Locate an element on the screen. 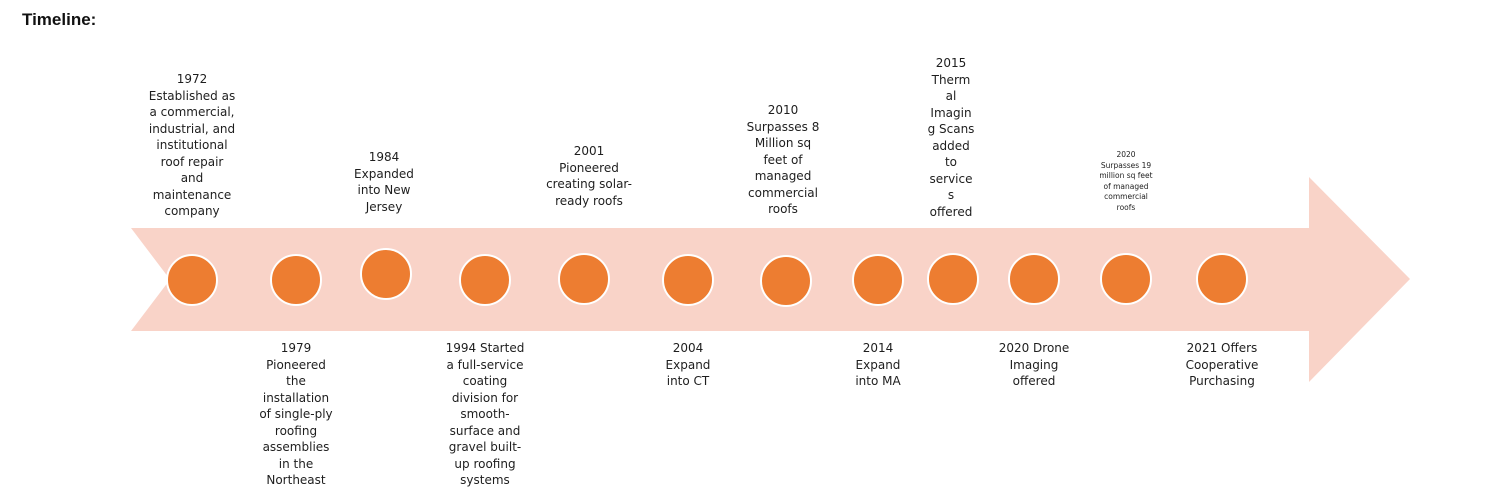  milestone-label-2004: 2004 Expand into CT is located at coordinates (688, 364).